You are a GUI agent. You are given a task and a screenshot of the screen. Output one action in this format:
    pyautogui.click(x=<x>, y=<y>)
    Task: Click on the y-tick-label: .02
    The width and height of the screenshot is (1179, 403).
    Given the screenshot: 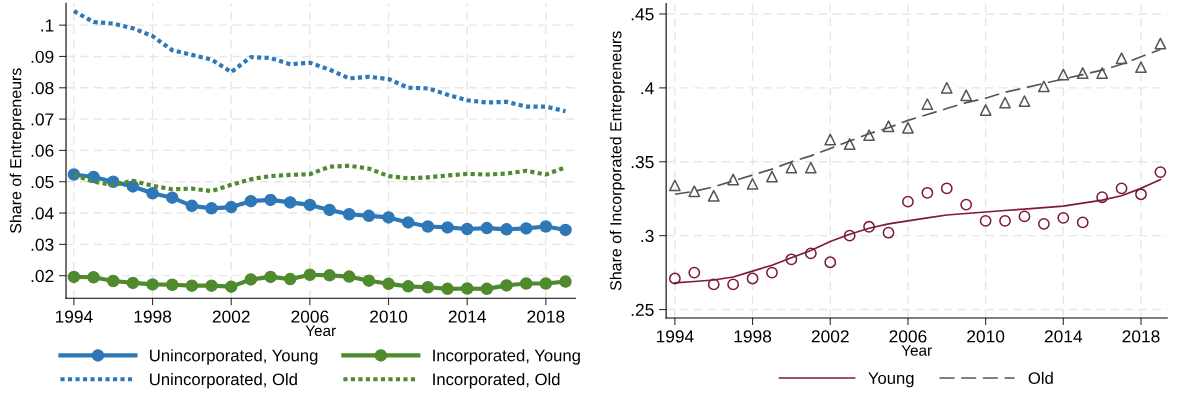 What is the action you would take?
    pyautogui.click(x=42, y=276)
    